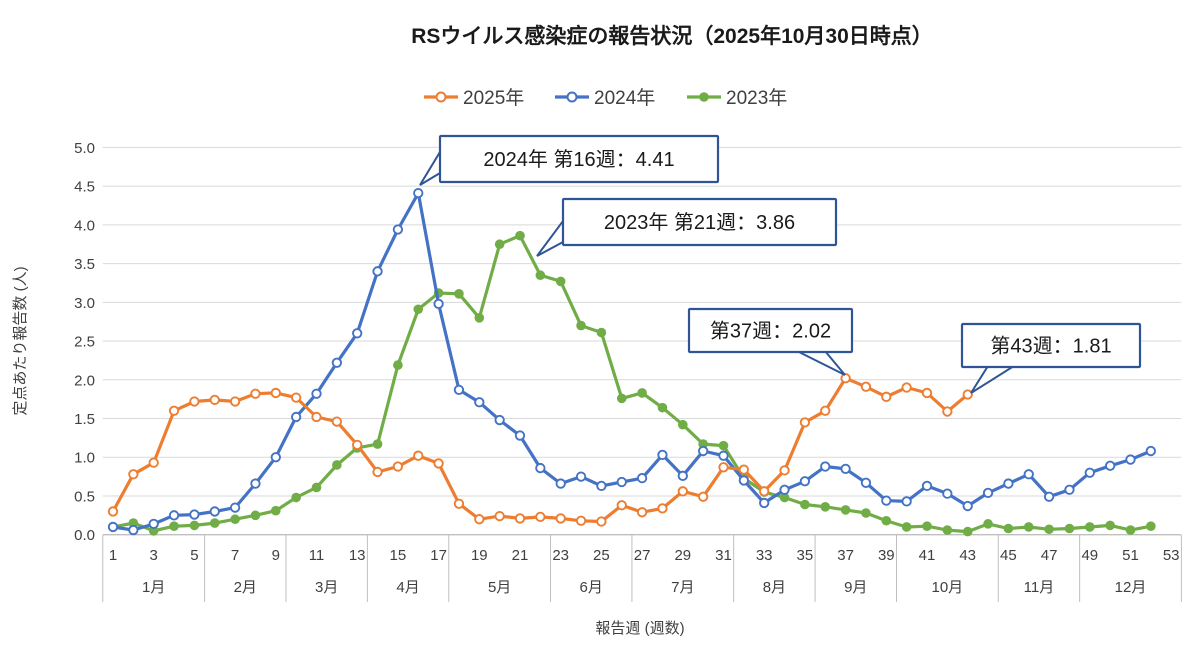 This screenshot has width=1200, height=660. What do you see at coordinates (1008, 555) in the screenshot?
I see `x-tick-label: 45` at bounding box center [1008, 555].